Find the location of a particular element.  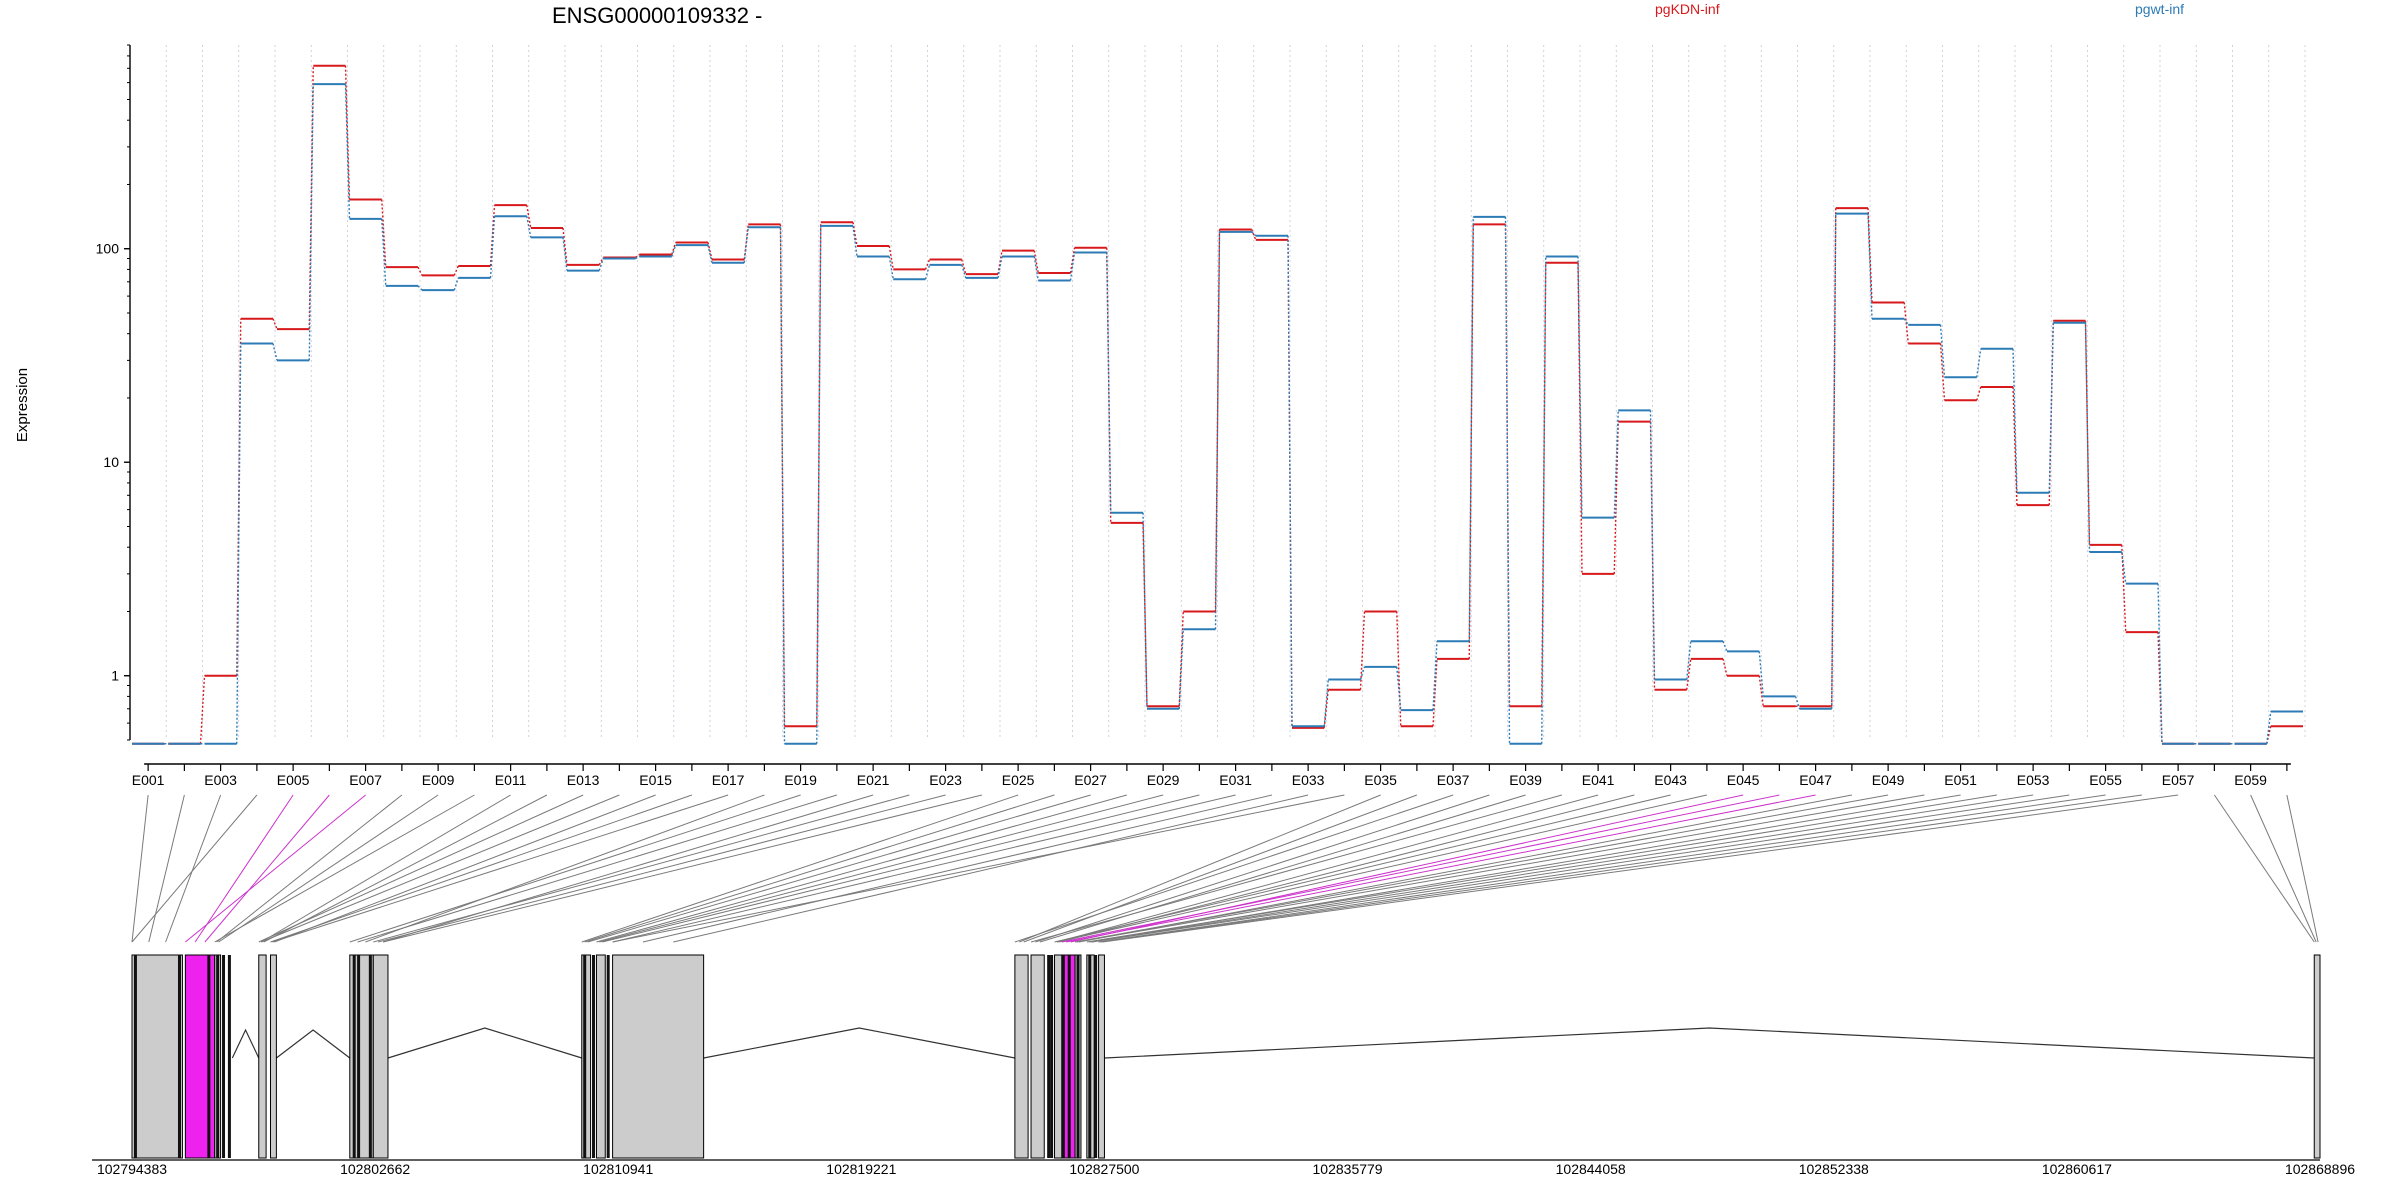

x-tick-label: E023 is located at coordinates (945, 780).